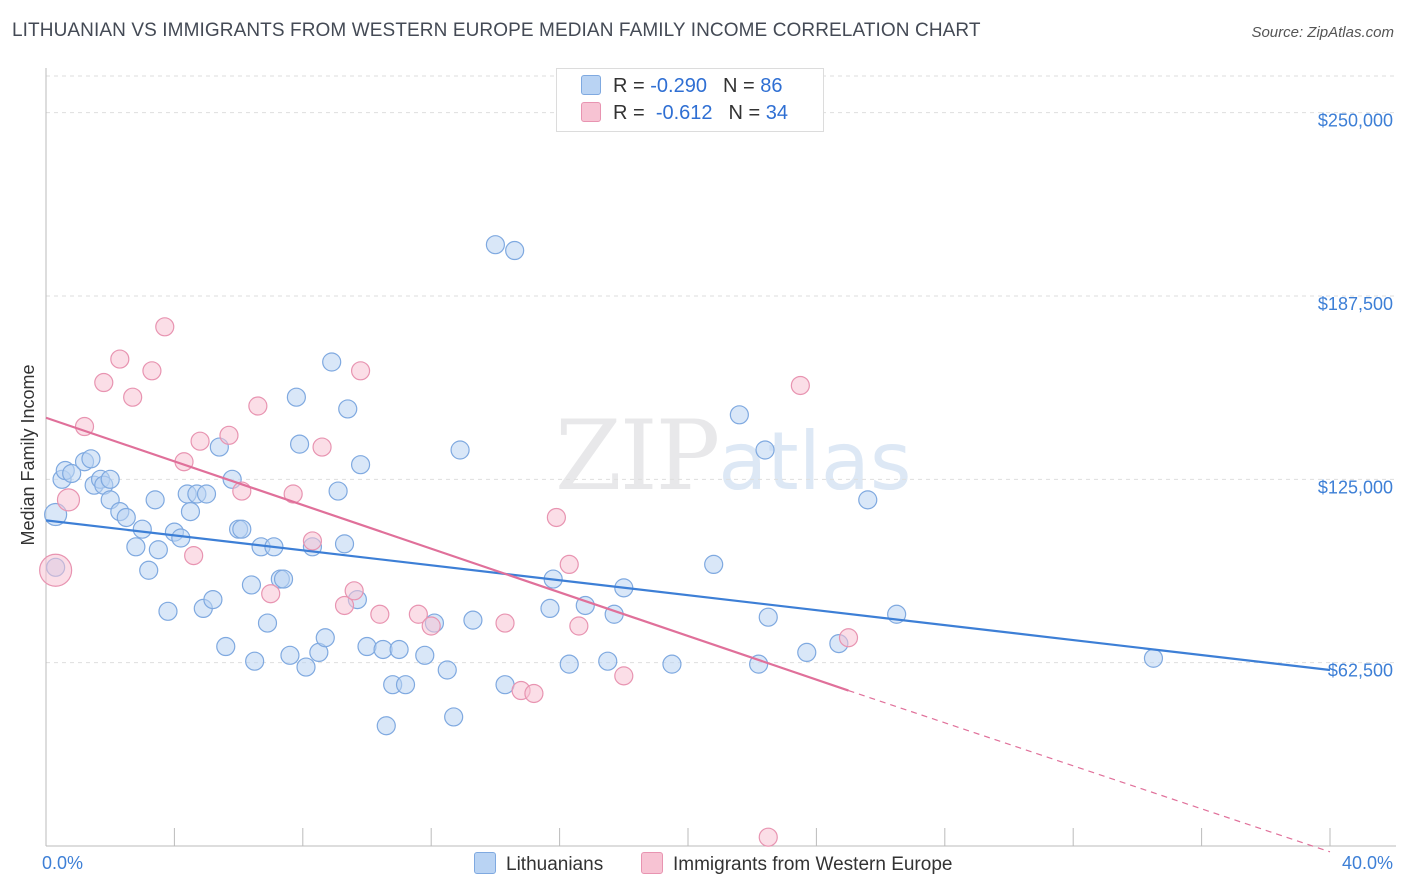 This screenshot has height=892, width=1406. What do you see at coordinates (555, 864) in the screenshot?
I see `series-name: Lithuanians` at bounding box center [555, 864].